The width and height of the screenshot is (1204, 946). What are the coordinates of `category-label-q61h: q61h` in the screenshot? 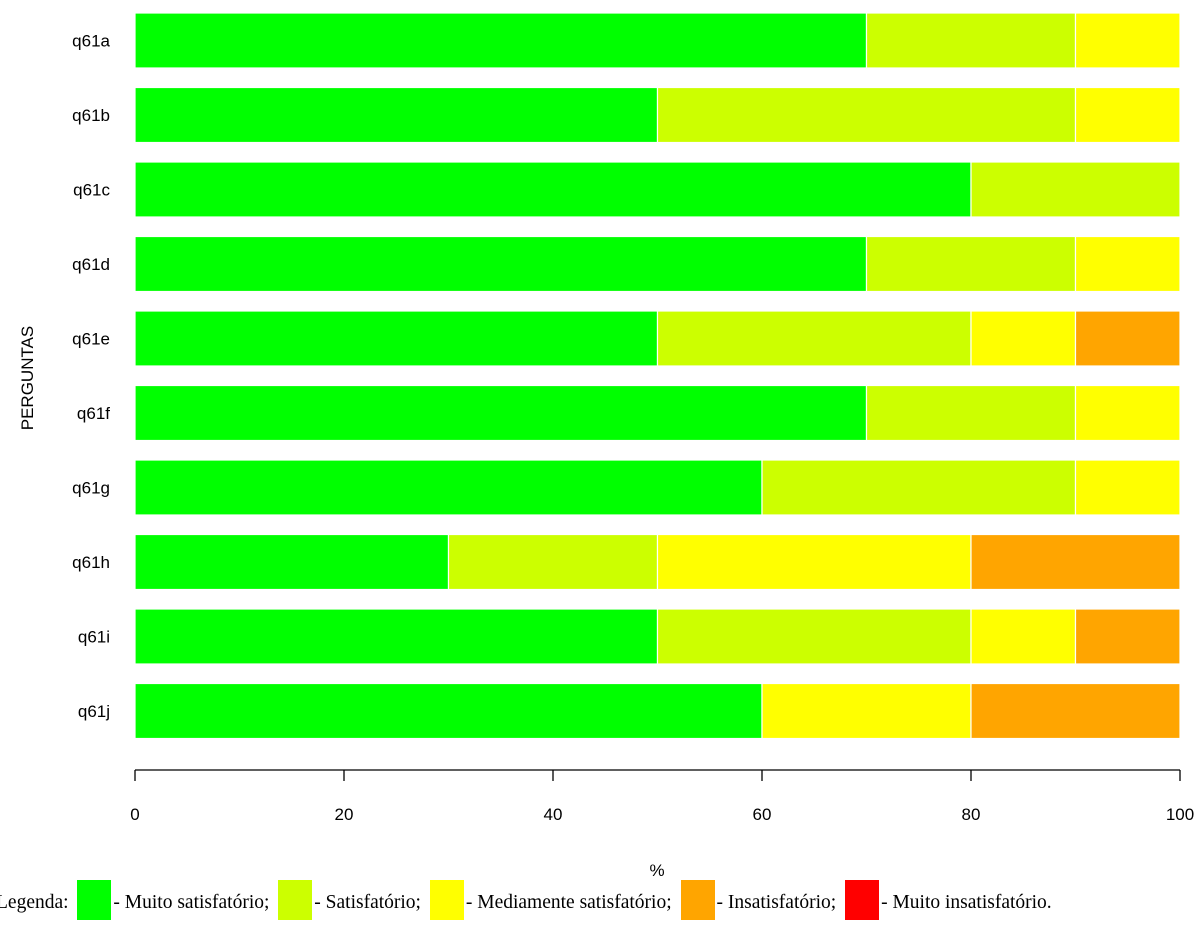 It's located at (91, 562).